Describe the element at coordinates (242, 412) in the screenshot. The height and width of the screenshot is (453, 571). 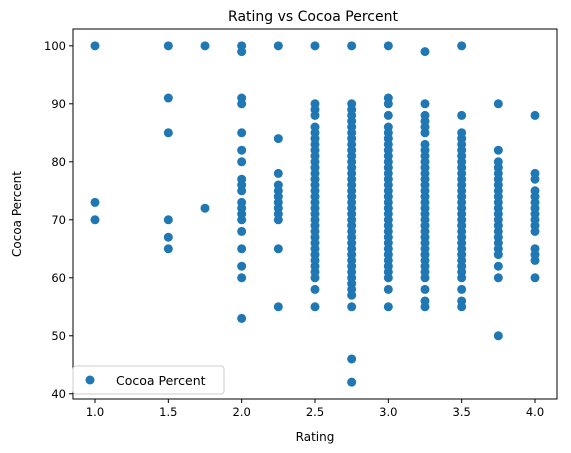
I see `x-tick-label: 2.0` at that location.